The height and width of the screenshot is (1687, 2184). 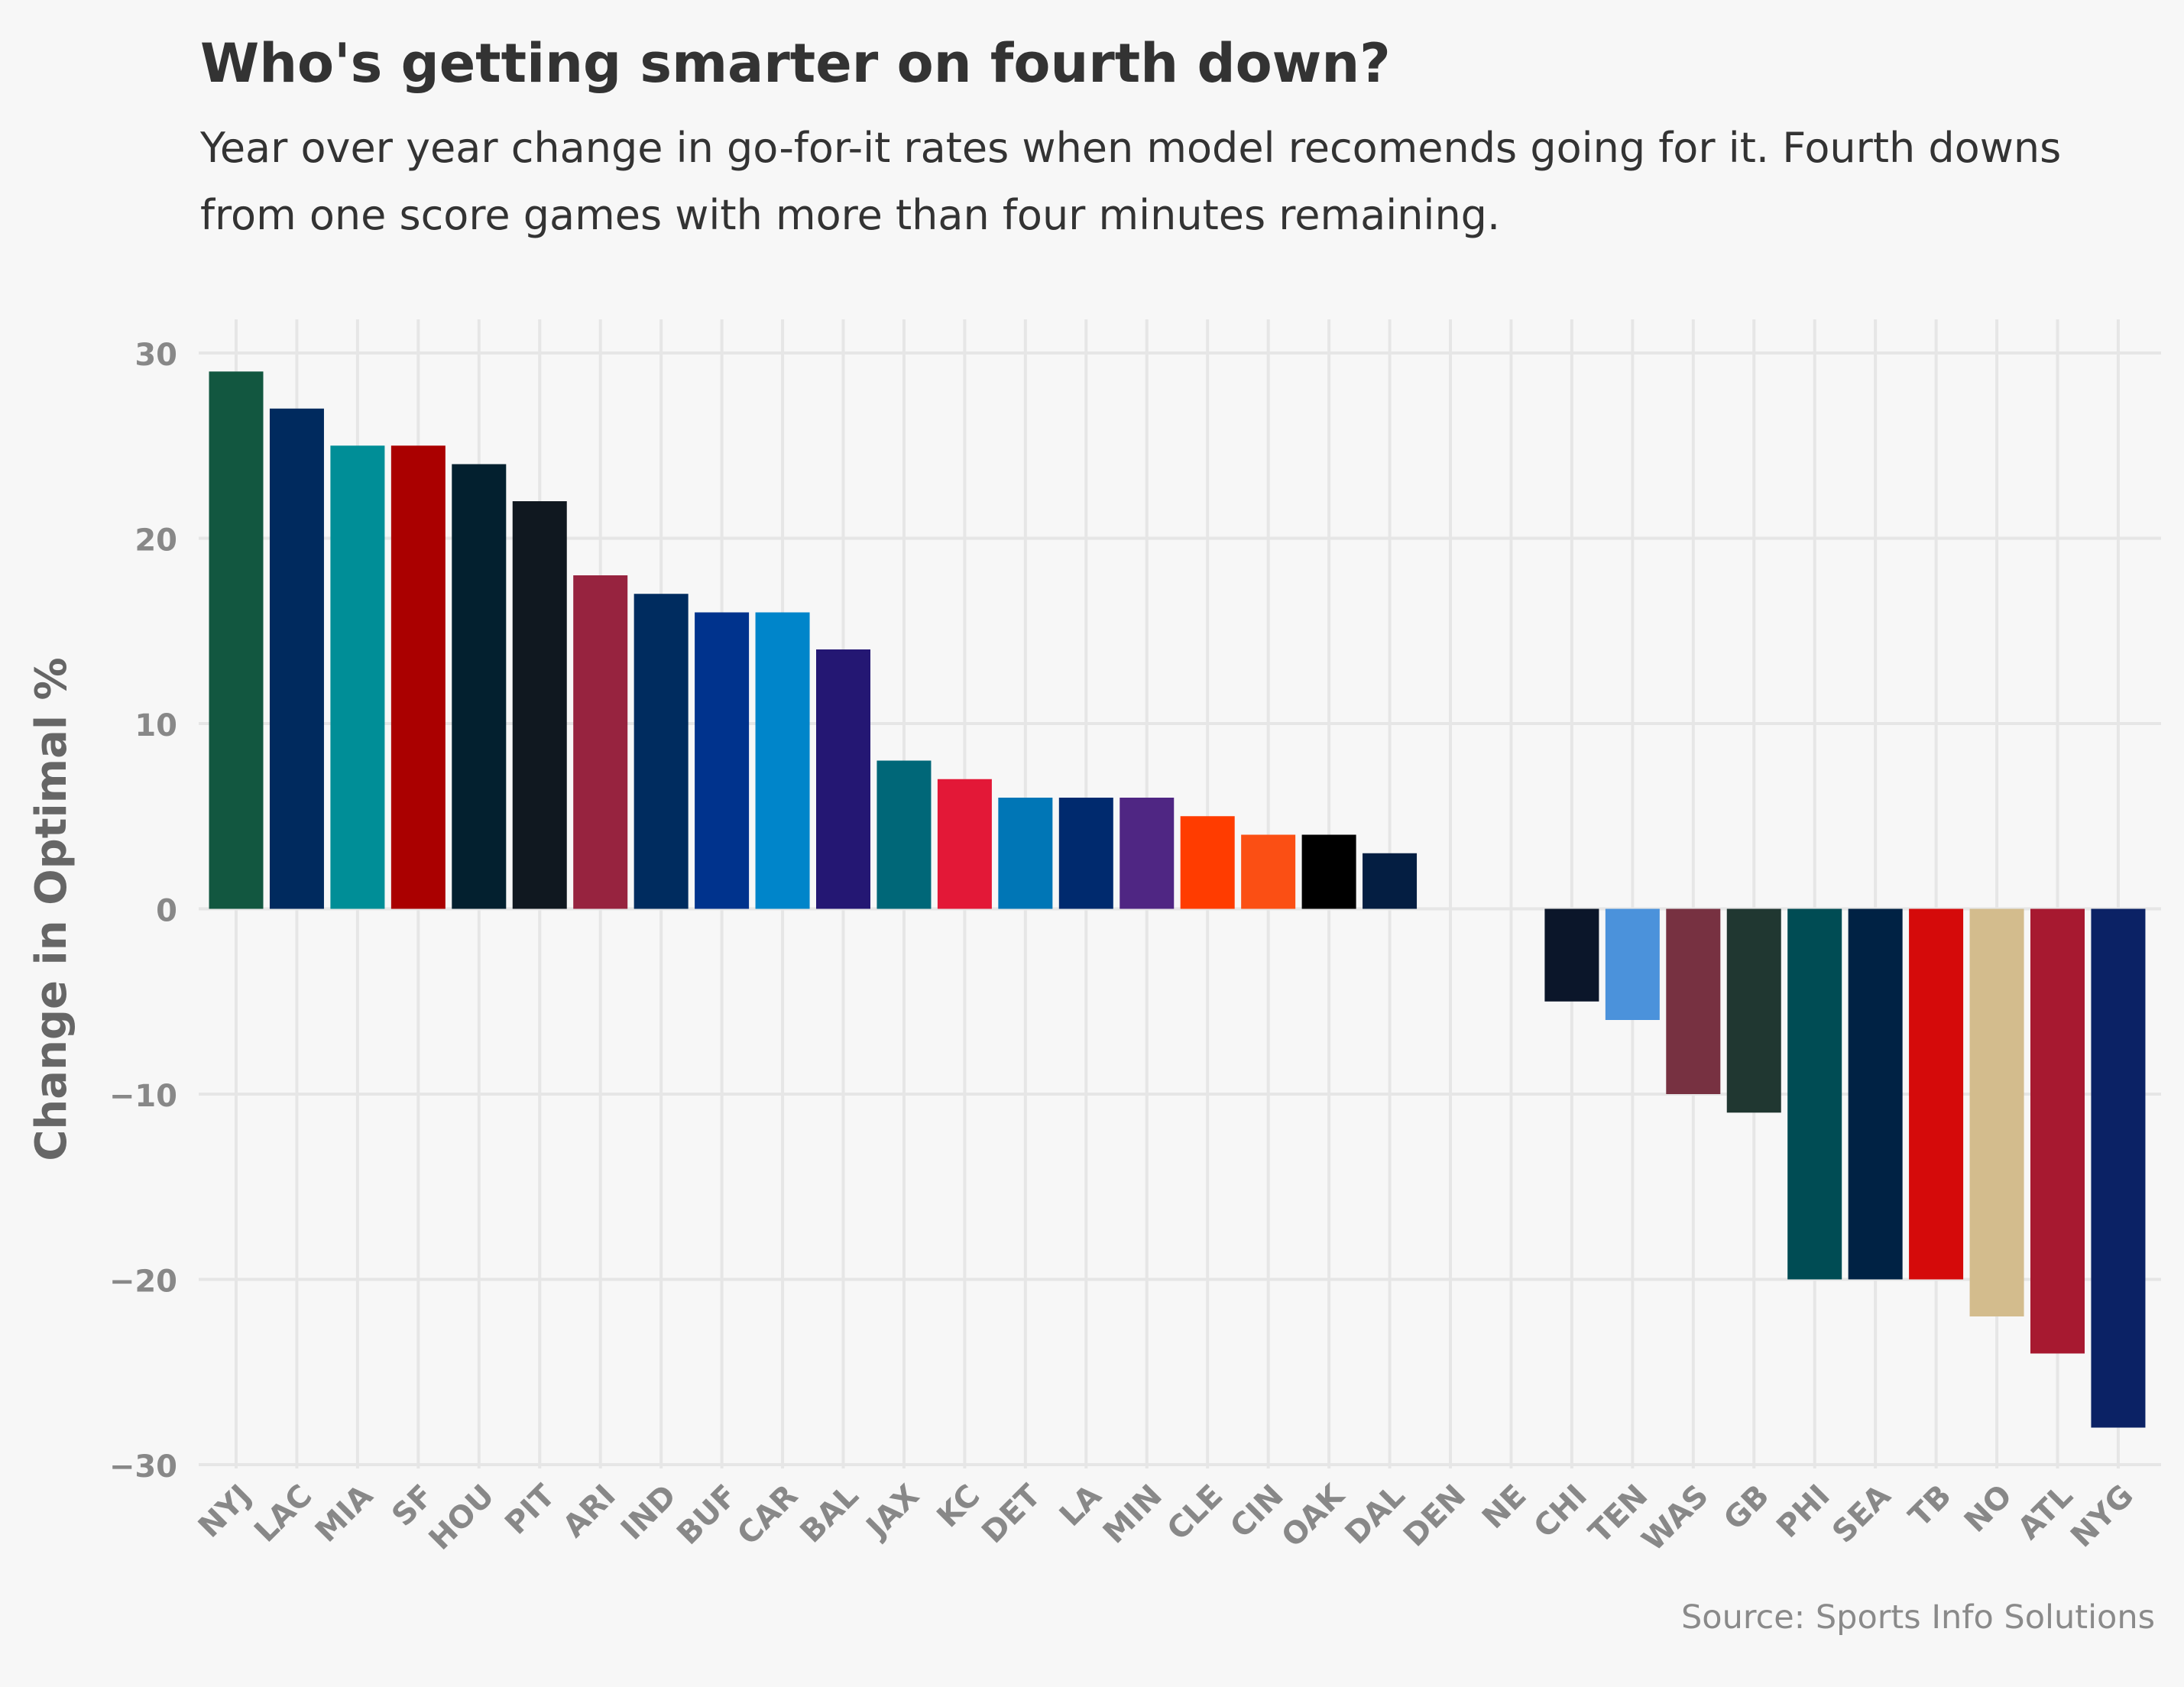 I want to click on bar-hou, so click(x=479, y=686).